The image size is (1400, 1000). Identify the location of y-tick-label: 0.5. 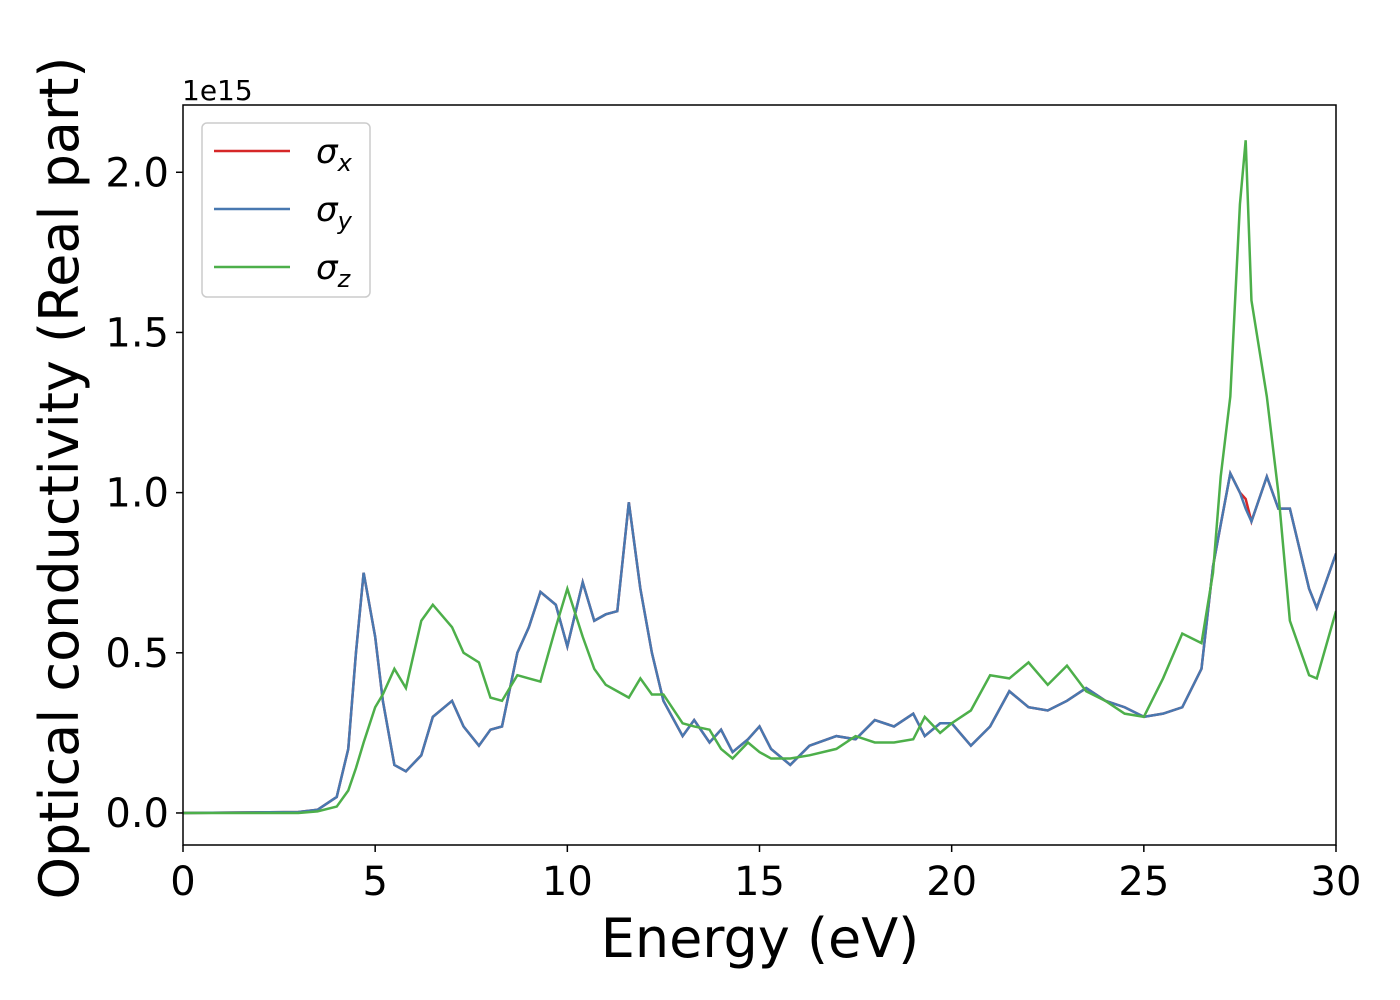
(137, 654).